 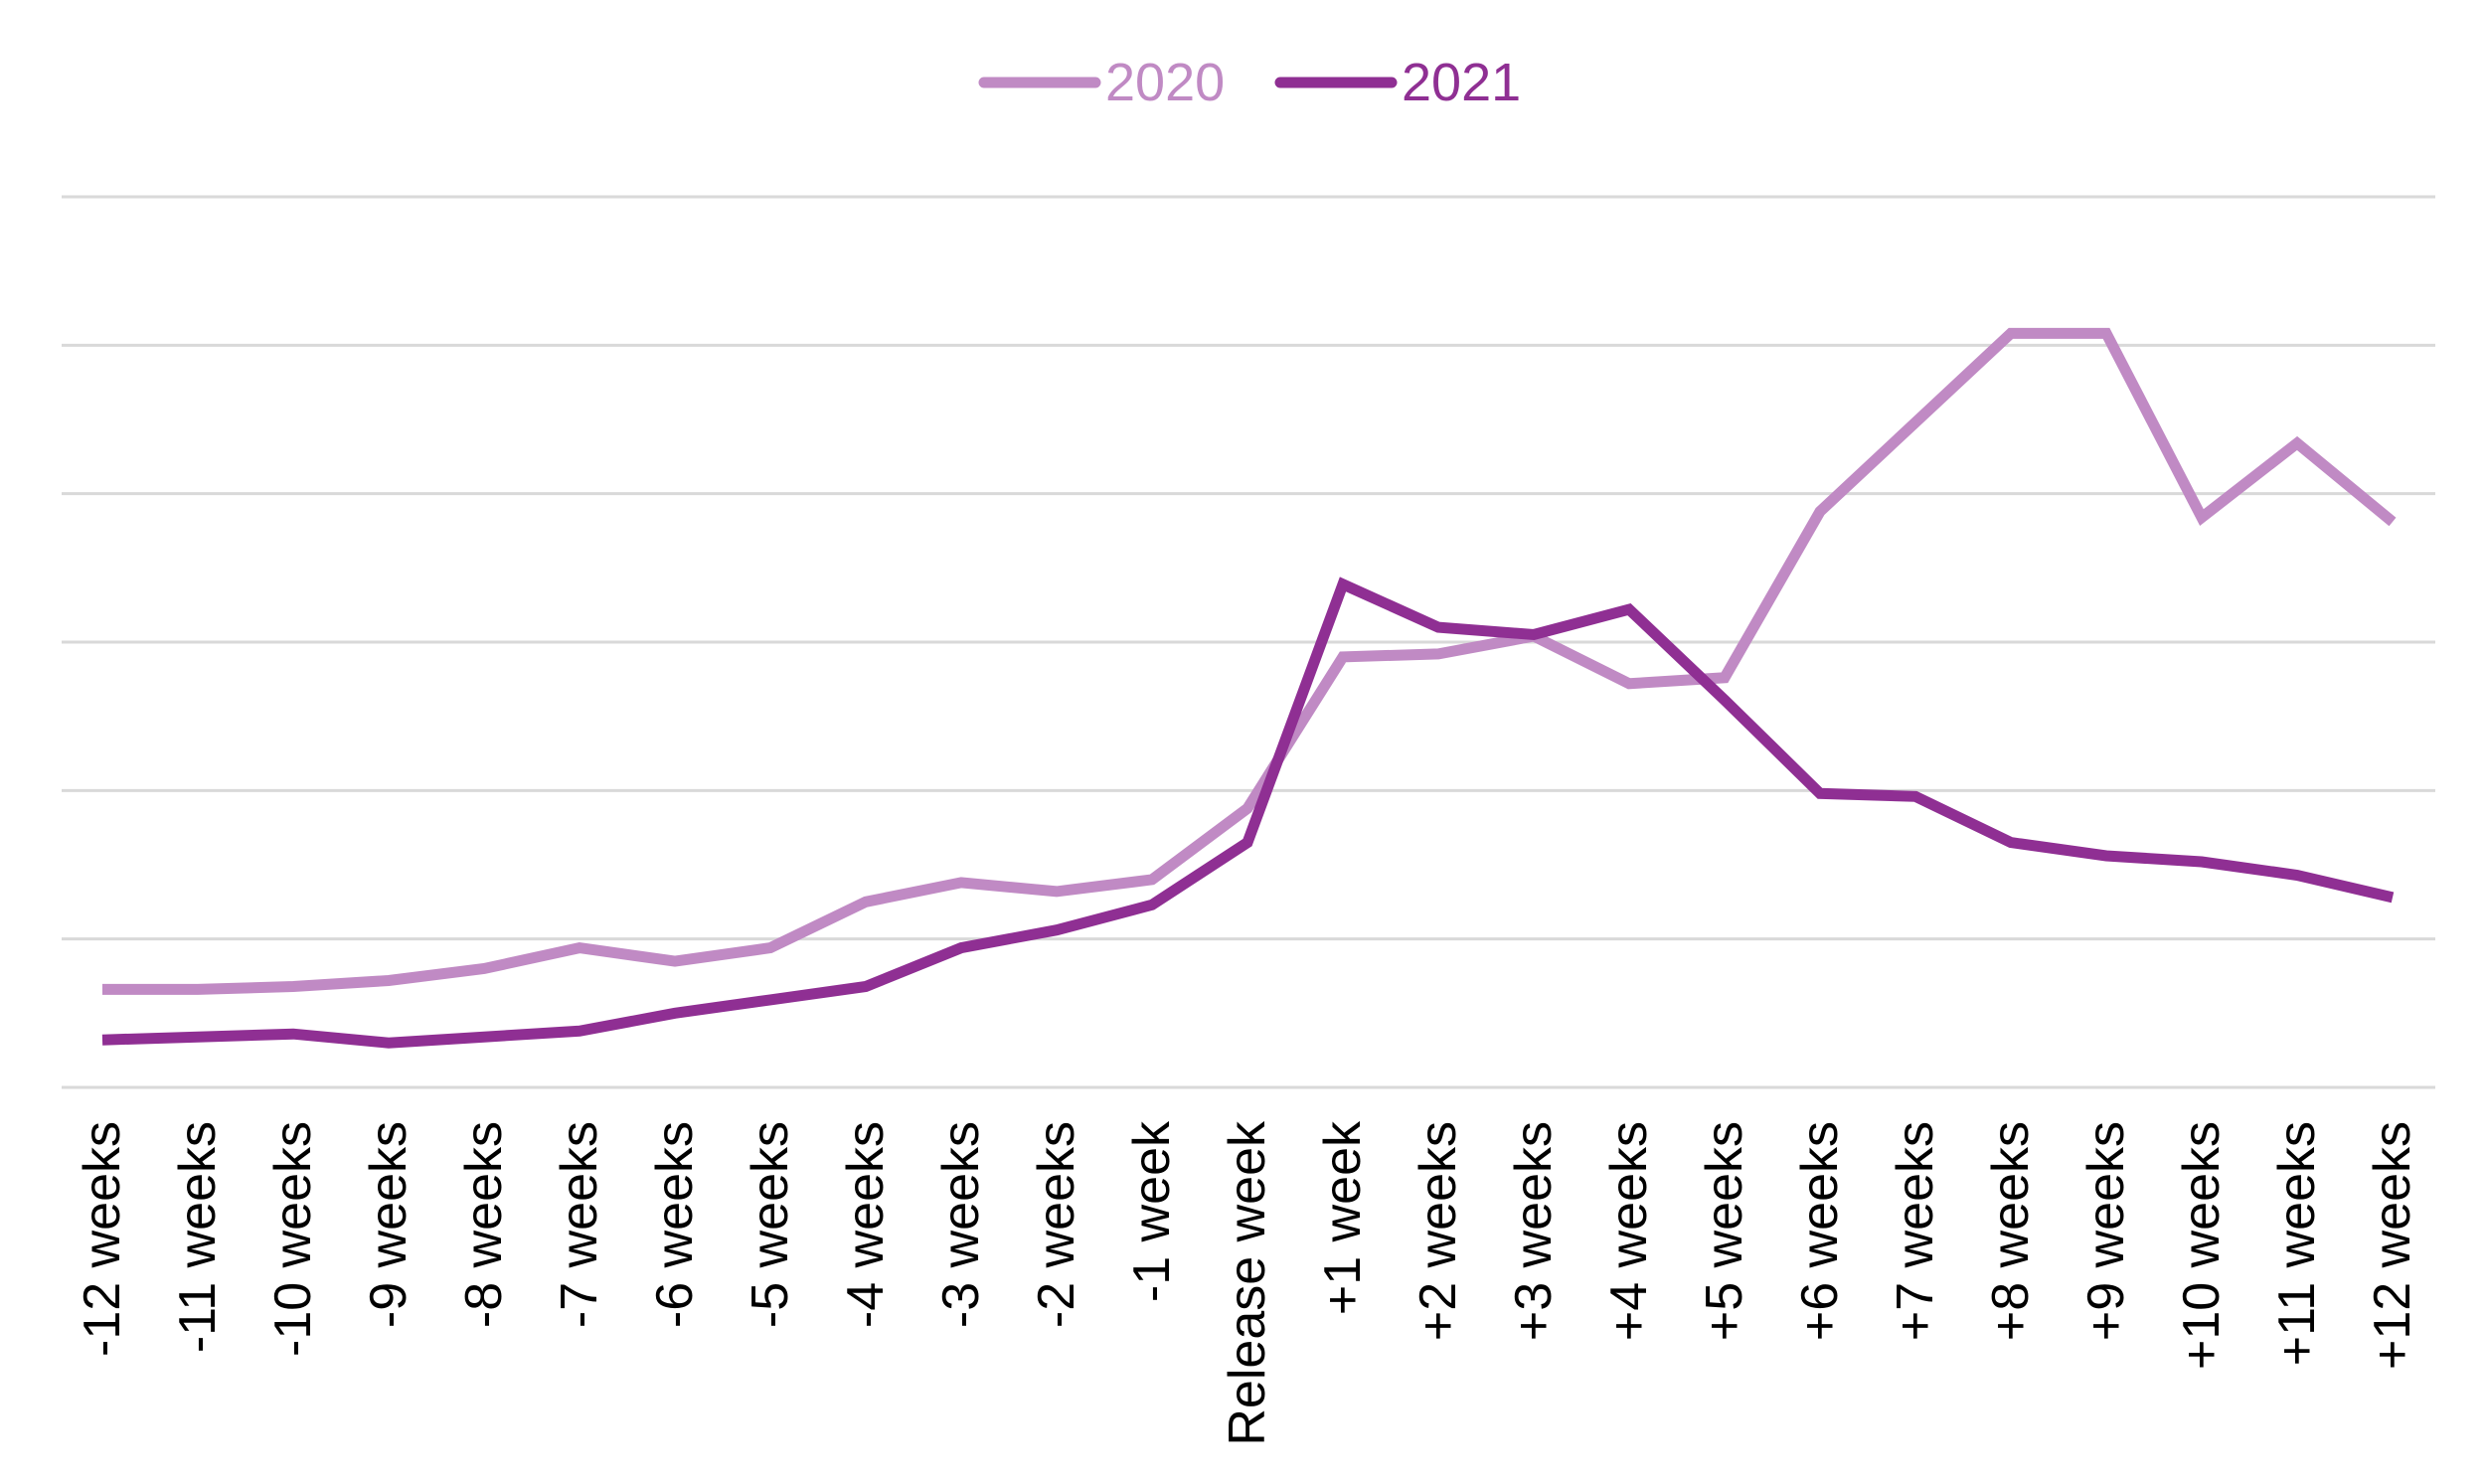 What do you see at coordinates (1915, 1231) in the screenshot?
I see `x-tick-label: +7 weeks` at bounding box center [1915, 1231].